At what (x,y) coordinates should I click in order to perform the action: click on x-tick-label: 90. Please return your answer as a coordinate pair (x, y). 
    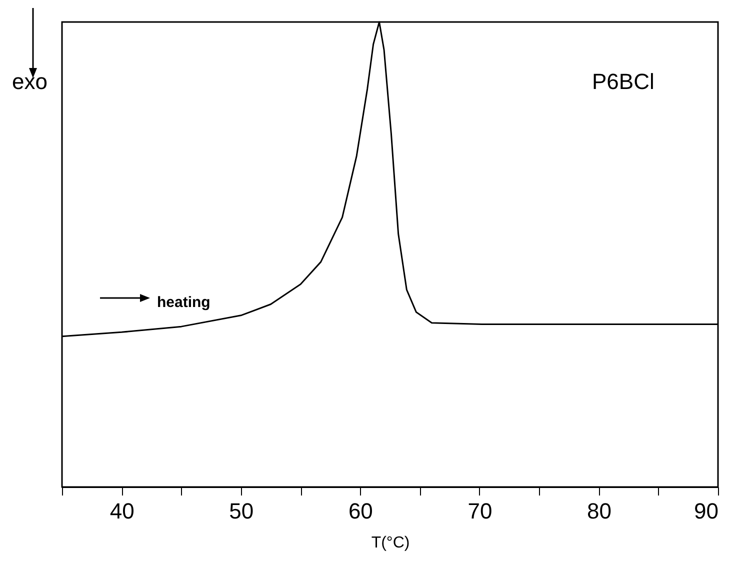
    Looking at the image, I should click on (706, 511).